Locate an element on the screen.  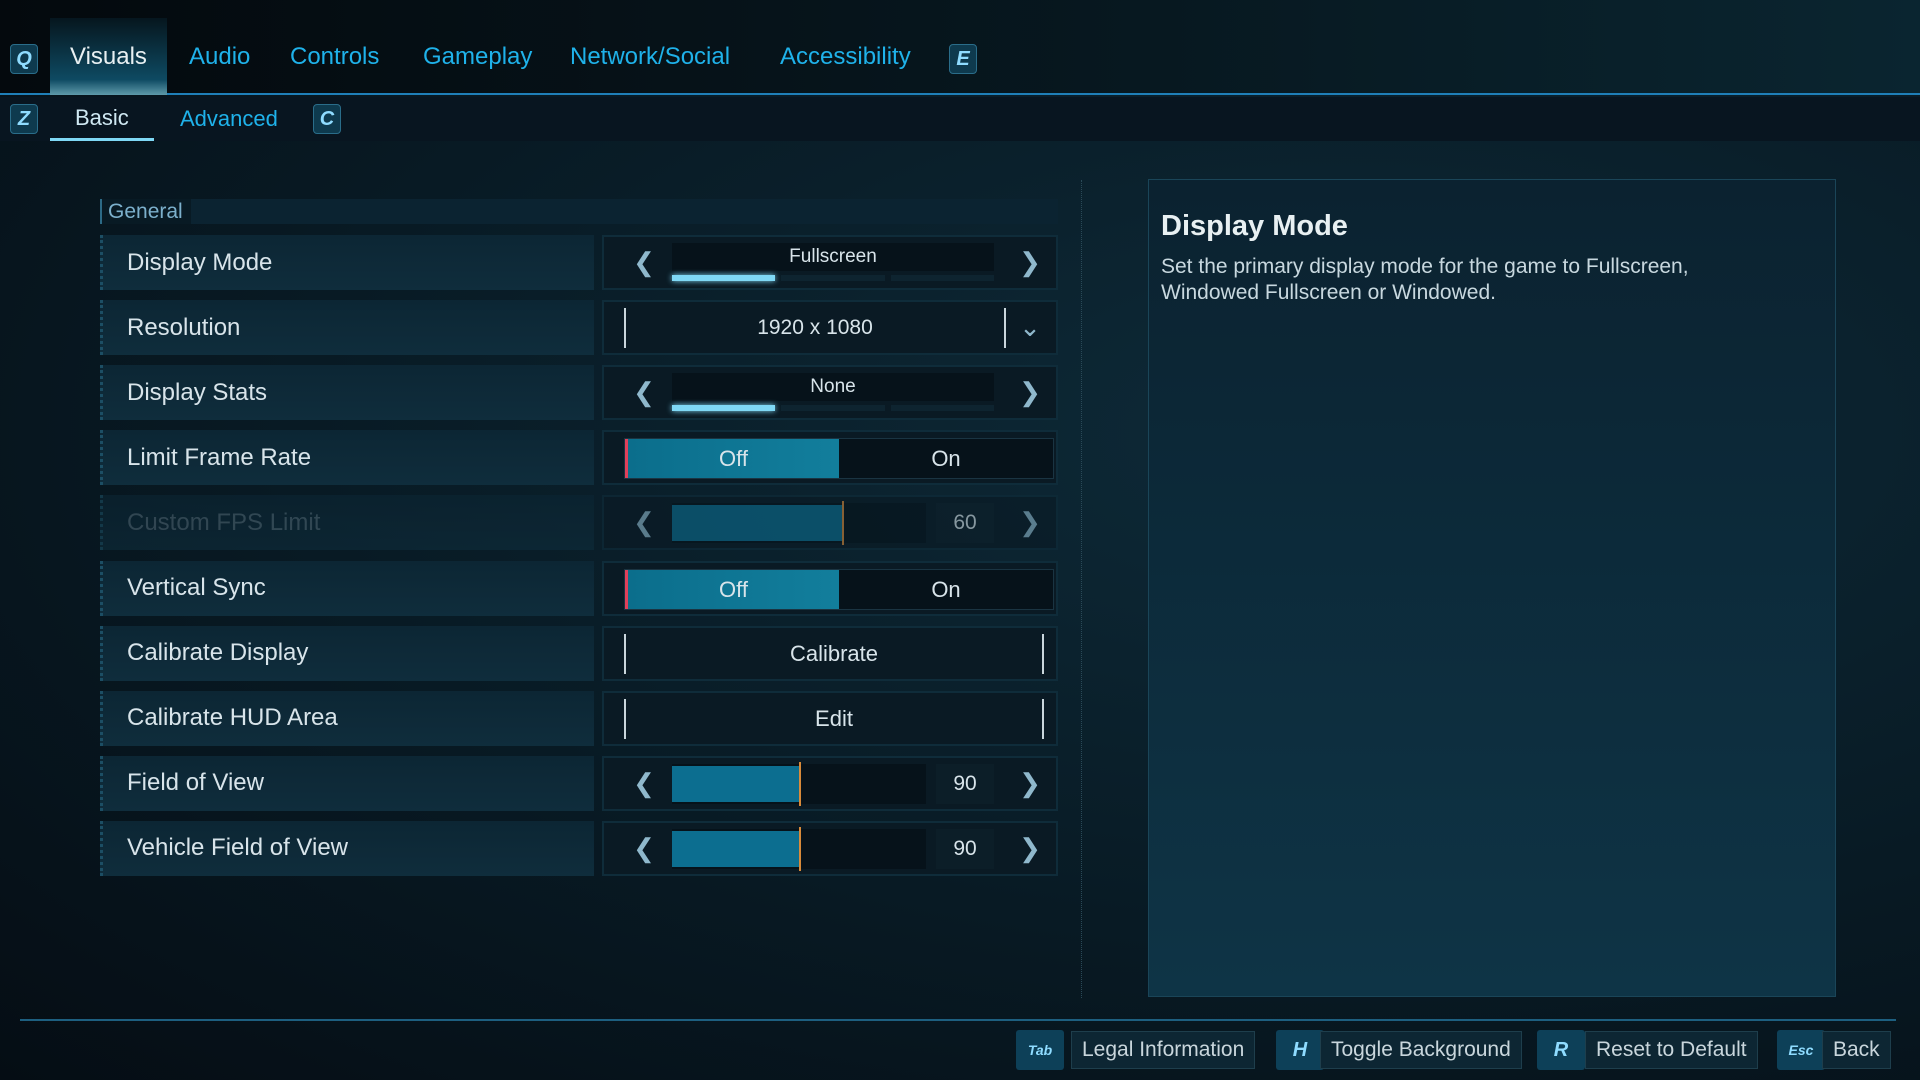
setting-label: Vehicle Field of View is located at coordinates (347, 848).